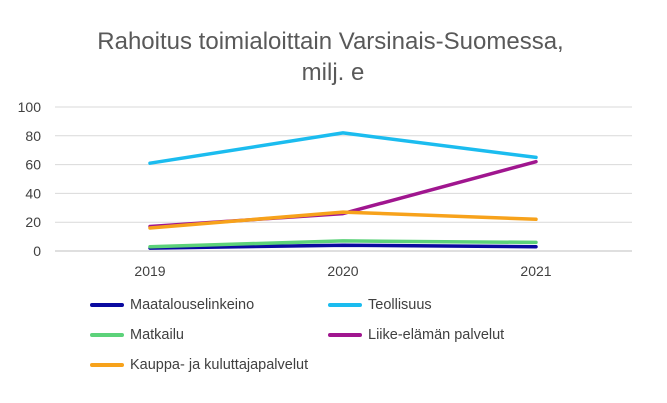  I want to click on x-tick-label: 2020, so click(342, 271).